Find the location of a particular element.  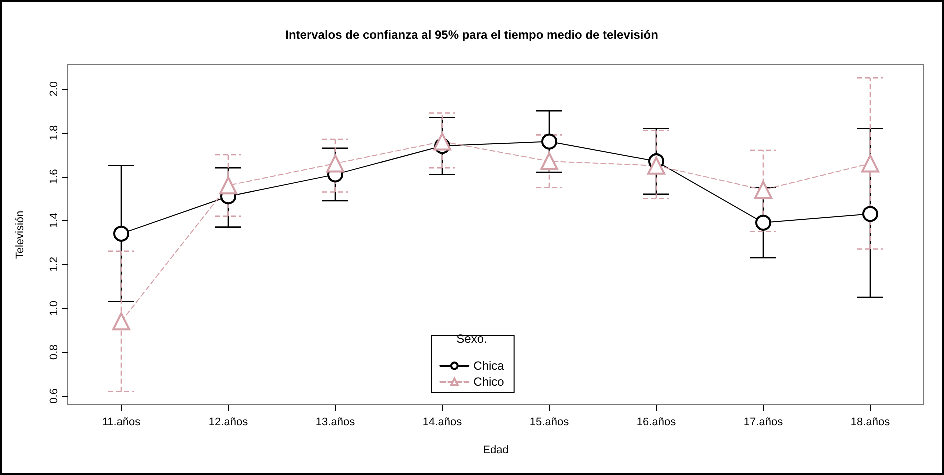

y-tick-label: 1.4 is located at coordinates (54, 220).